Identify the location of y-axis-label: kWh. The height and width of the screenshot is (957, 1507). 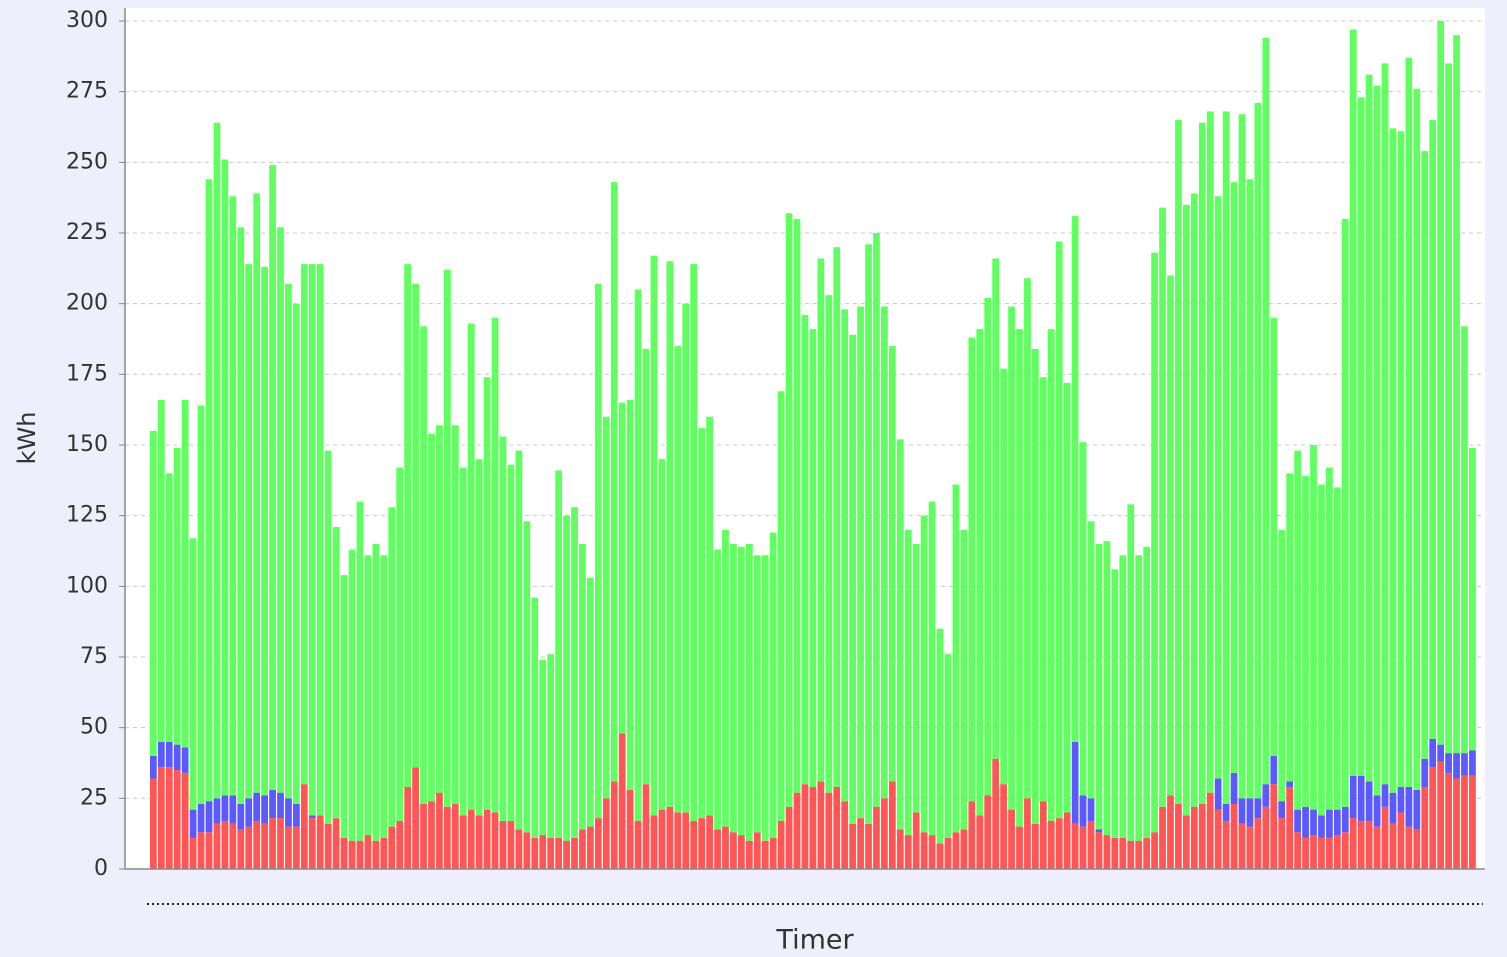
(27, 438).